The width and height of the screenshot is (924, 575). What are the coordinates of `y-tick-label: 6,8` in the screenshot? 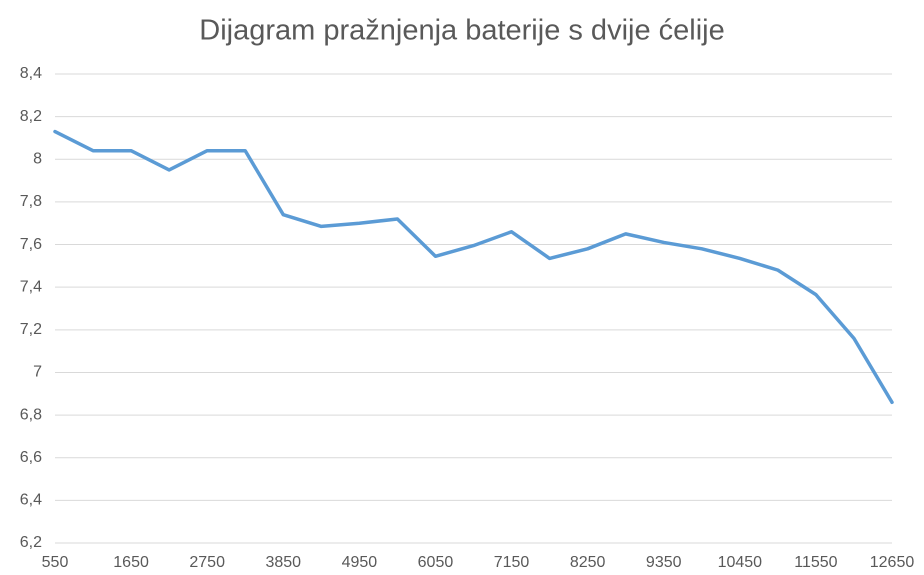 It's located at (31, 414).